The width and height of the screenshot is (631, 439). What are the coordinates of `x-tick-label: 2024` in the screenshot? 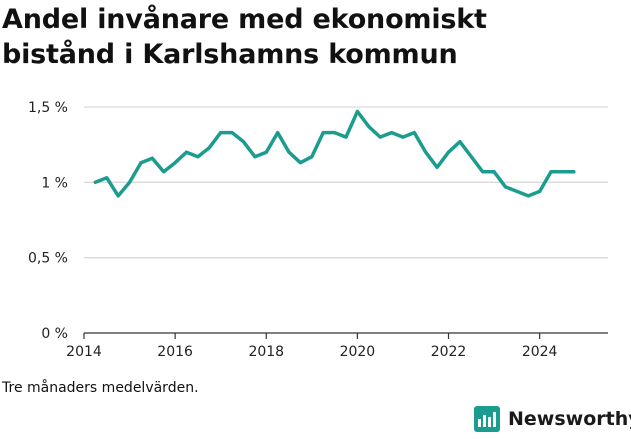 It's located at (540, 352).